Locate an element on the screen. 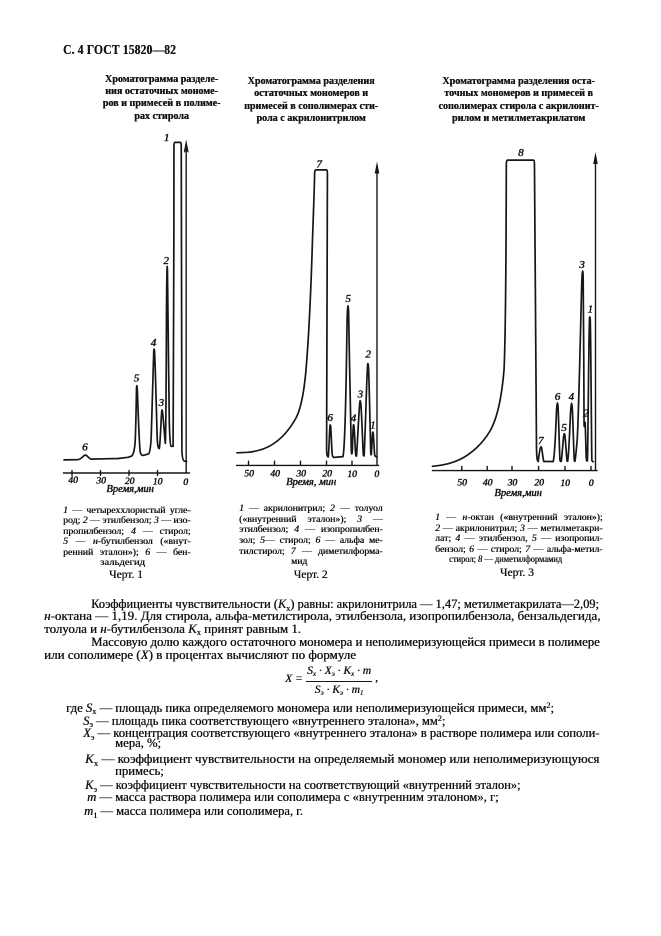 This screenshot has height=936, width=661. svg-text: Время, мин is located at coordinates (311, 482).